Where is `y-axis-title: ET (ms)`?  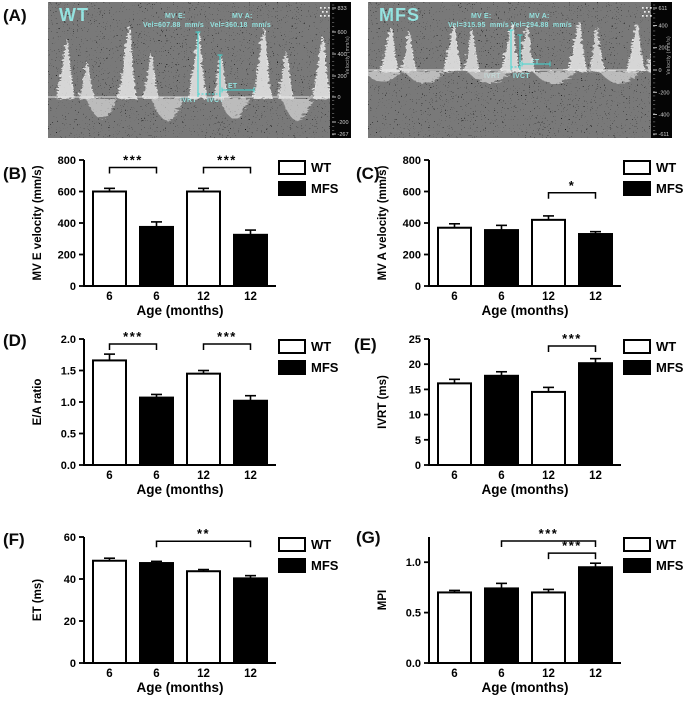 y-axis-title: ET (ms) is located at coordinates (38, 600).